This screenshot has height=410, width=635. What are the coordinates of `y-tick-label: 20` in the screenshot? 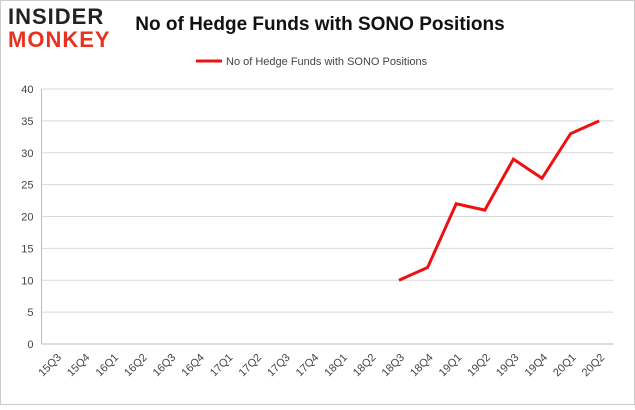 It's located at (27, 218).